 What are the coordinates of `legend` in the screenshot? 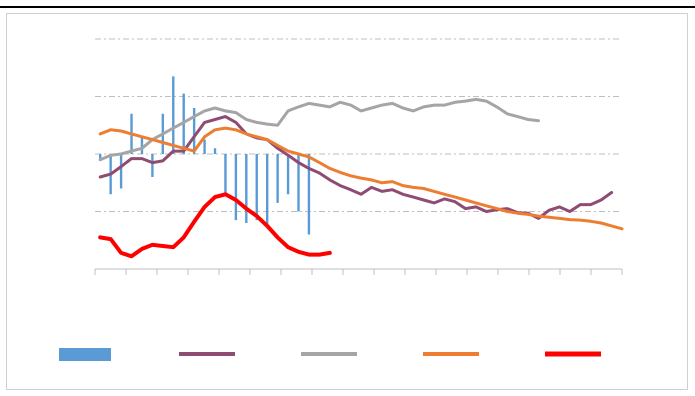 It's located at (330, 354).